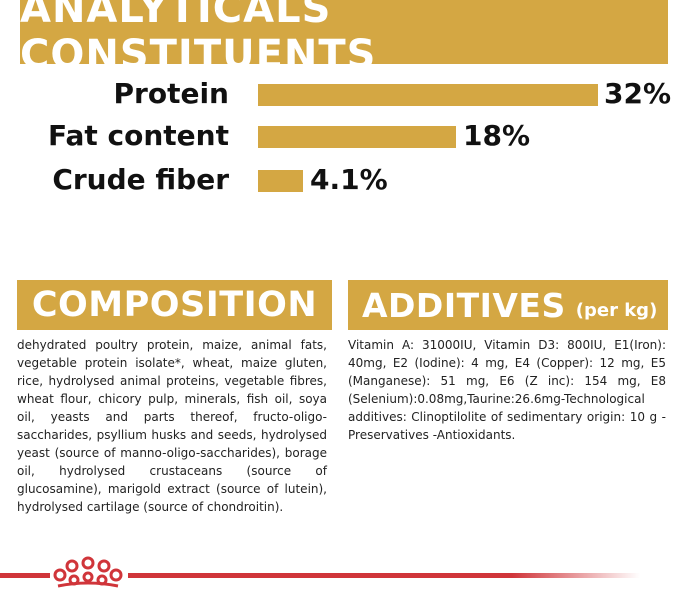 The width and height of the screenshot is (679, 598). What do you see at coordinates (138, 135) in the screenshot?
I see `constituent-label-fat: Fat content` at bounding box center [138, 135].